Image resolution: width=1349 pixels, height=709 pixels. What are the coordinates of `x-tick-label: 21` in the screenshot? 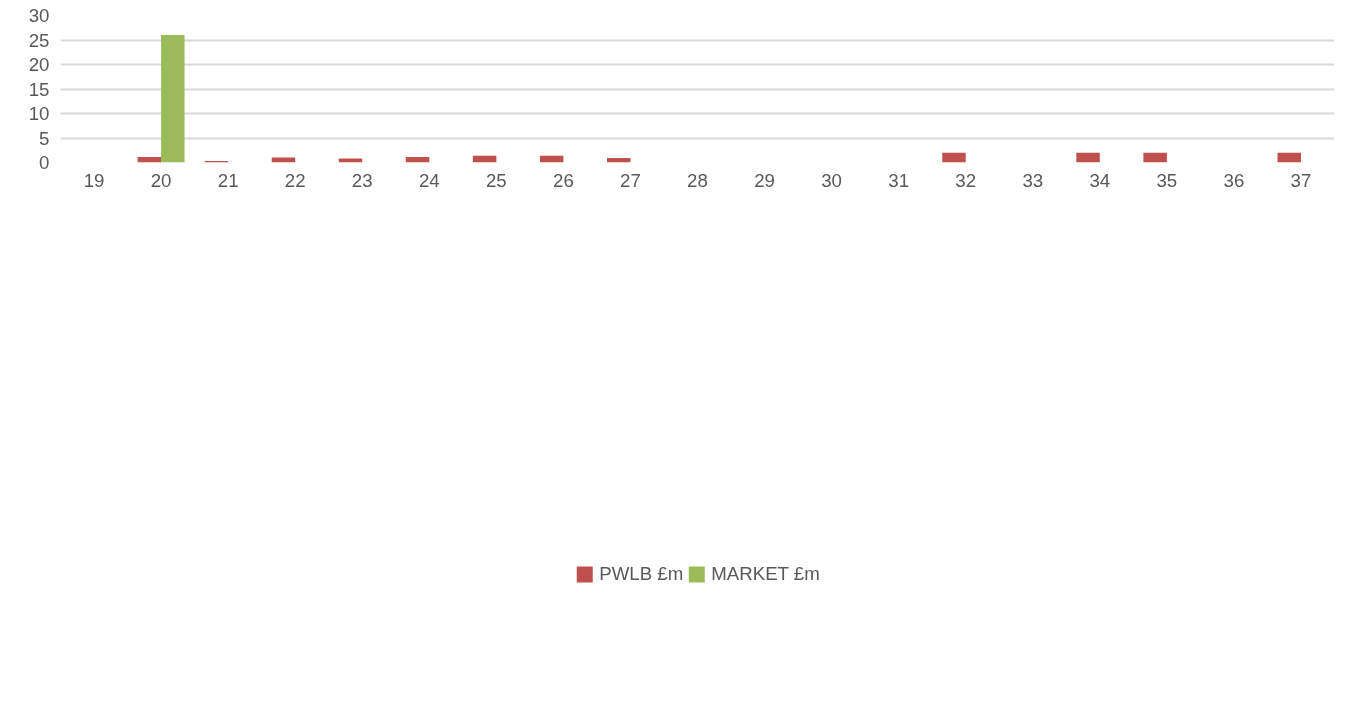 It's located at (228, 180).